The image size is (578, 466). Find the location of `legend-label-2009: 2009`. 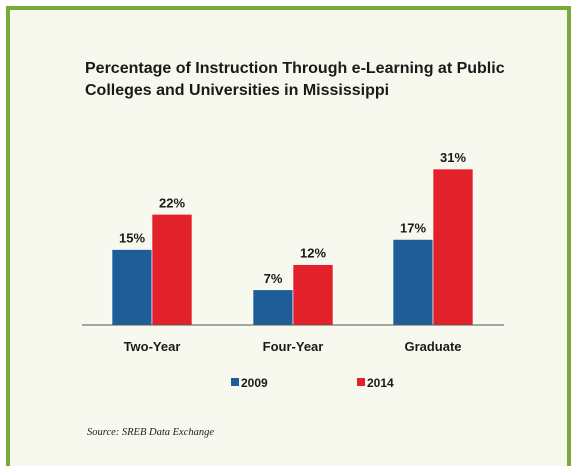

legend-label-2009: 2009 is located at coordinates (254, 383).